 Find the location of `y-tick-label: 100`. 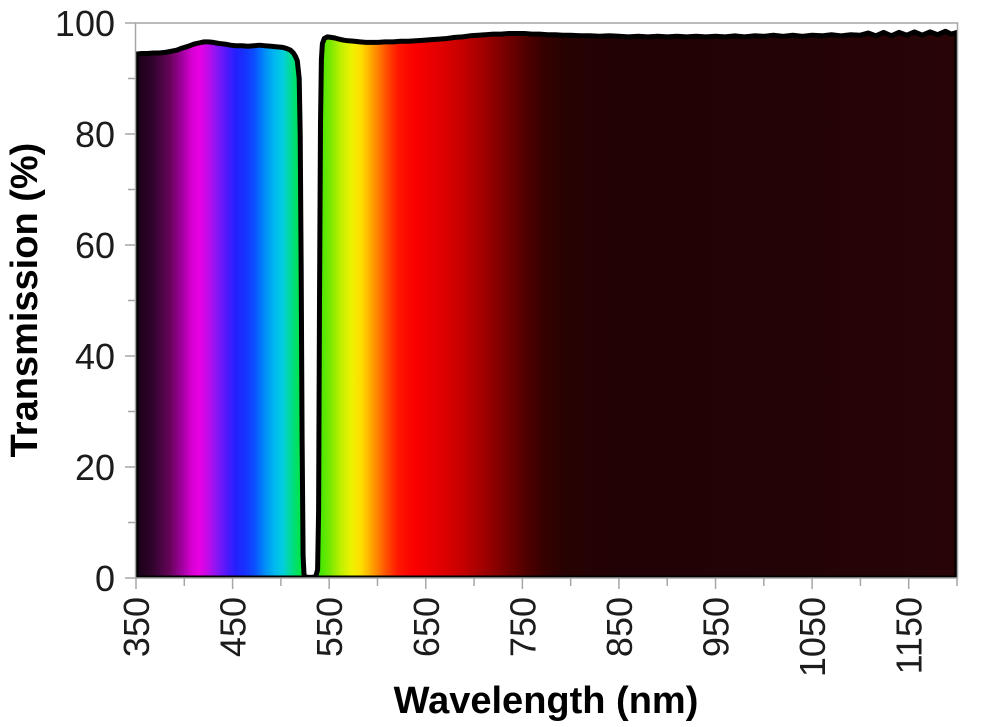

y-tick-label: 100 is located at coordinates (85, 23).